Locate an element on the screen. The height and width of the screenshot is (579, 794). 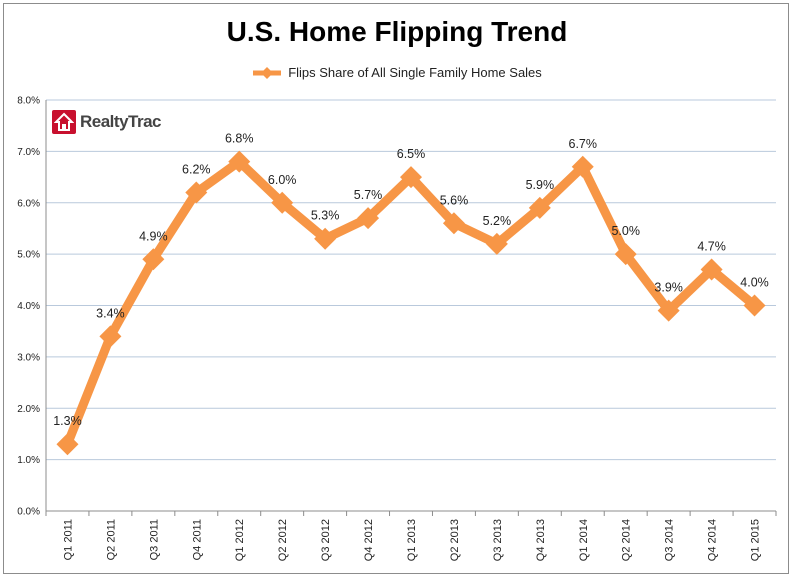
x-tick-label: Q2 2011 is located at coordinates (111, 539).